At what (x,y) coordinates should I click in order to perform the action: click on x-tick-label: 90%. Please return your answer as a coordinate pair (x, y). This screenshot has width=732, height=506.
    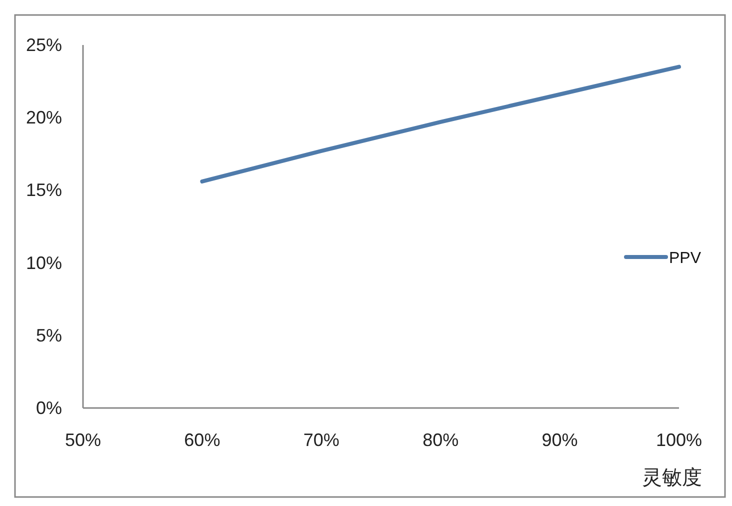
    Looking at the image, I should click on (560, 440).